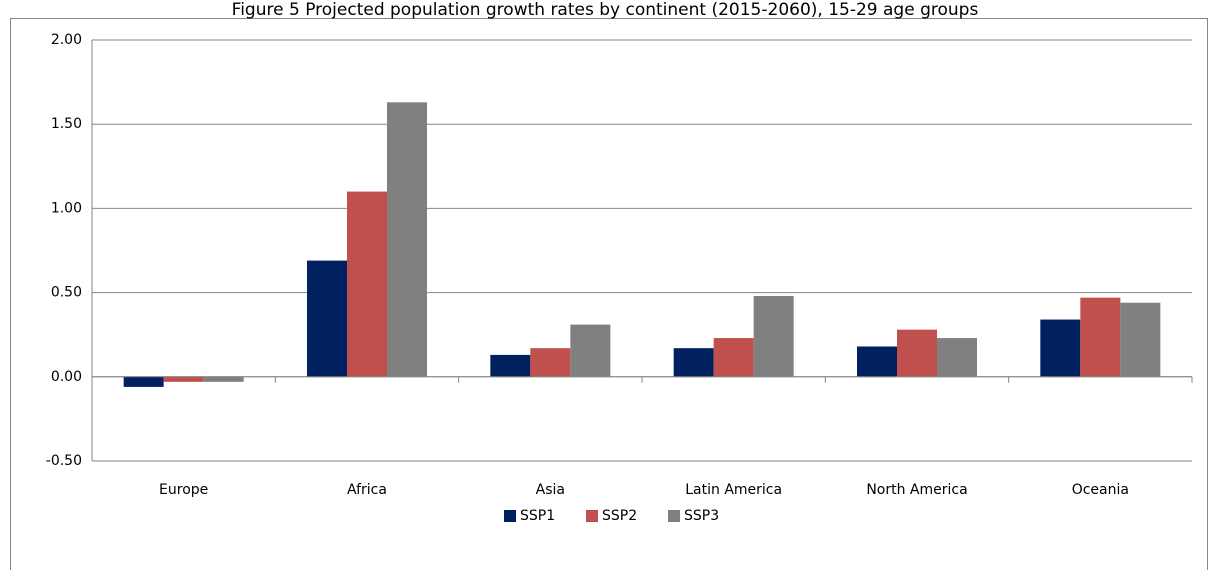 The width and height of the screenshot is (1209, 570). I want to click on y-tick-label: 0.50, so click(66, 293).